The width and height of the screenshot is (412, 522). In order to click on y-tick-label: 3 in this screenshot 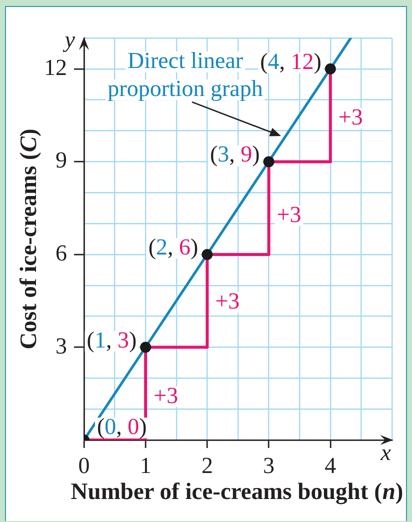, I will do `click(61, 345)`.